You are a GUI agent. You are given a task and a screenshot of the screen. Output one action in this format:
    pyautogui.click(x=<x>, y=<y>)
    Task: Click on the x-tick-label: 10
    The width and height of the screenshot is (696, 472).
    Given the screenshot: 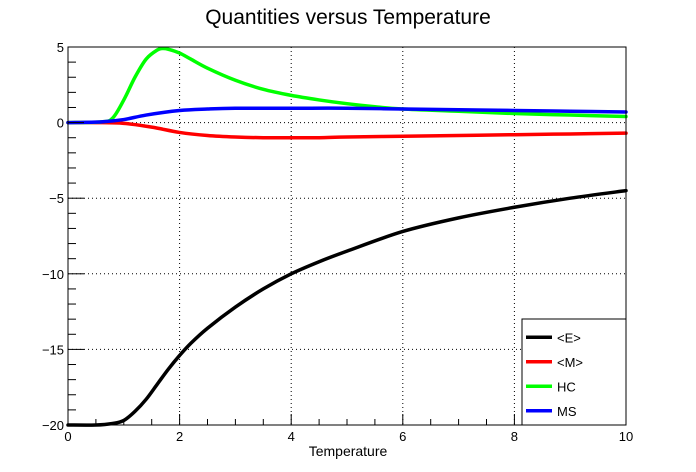 What is the action you would take?
    pyautogui.click(x=626, y=436)
    